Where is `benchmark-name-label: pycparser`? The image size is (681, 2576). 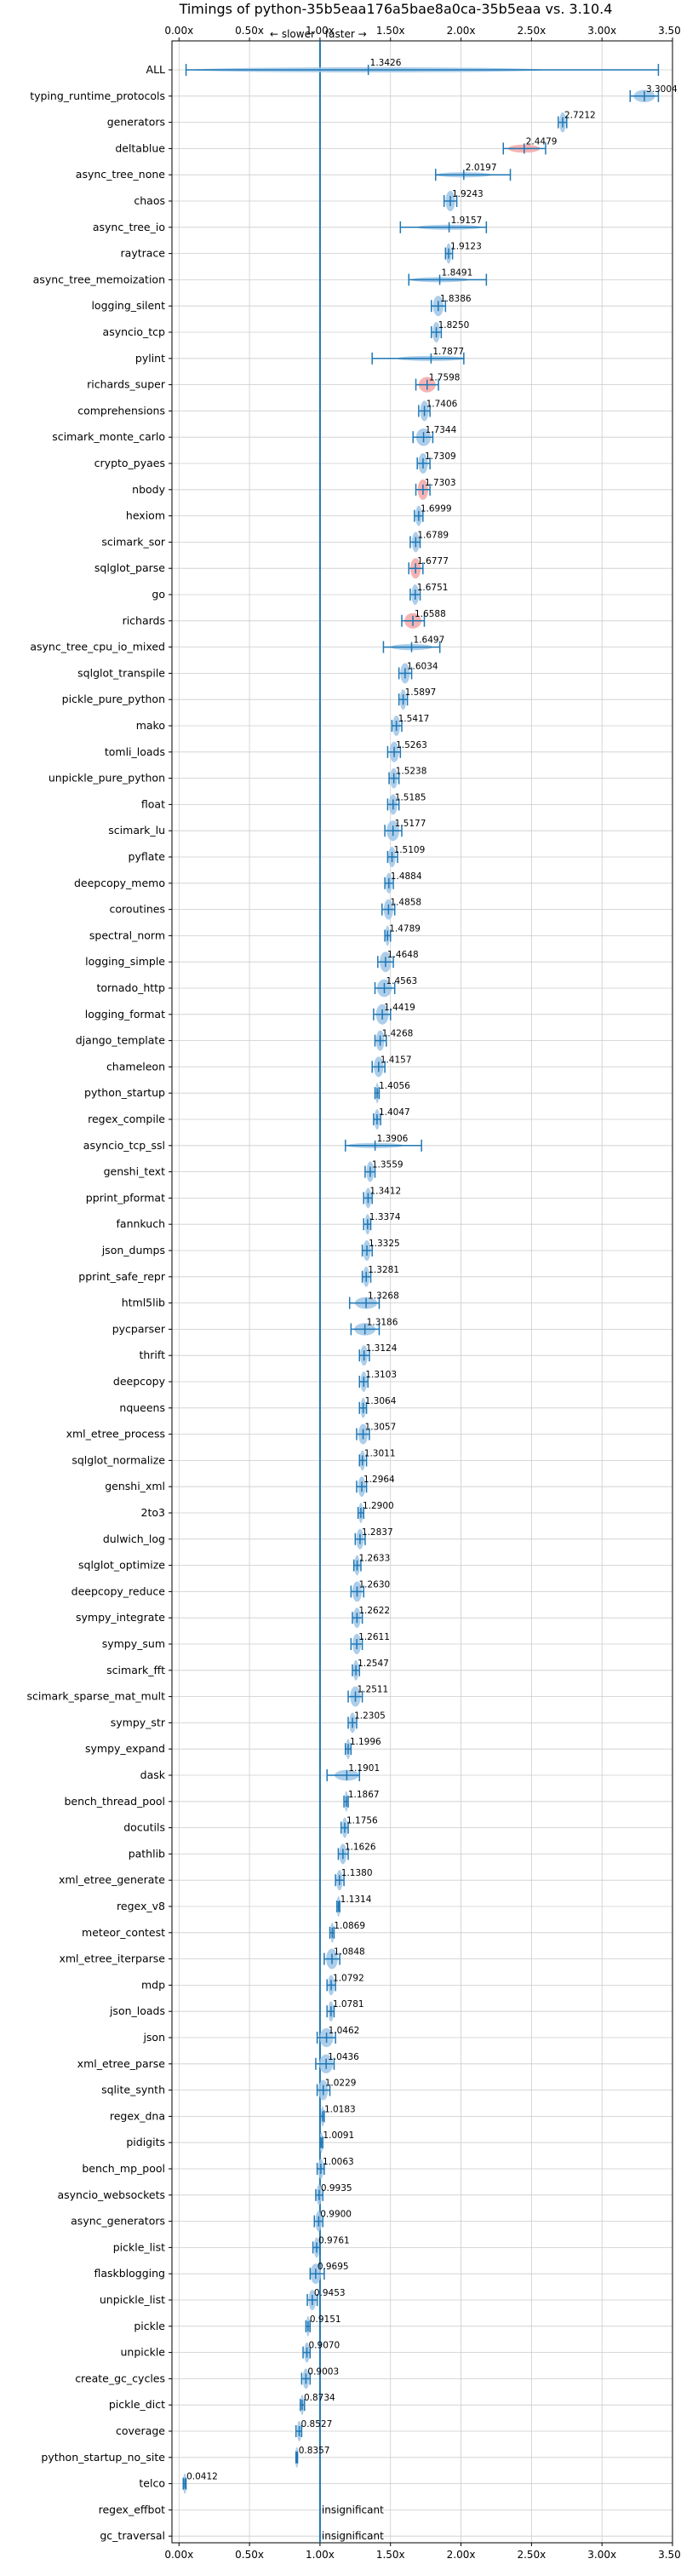 benchmark-name-label: pycparser is located at coordinates (139, 1329).